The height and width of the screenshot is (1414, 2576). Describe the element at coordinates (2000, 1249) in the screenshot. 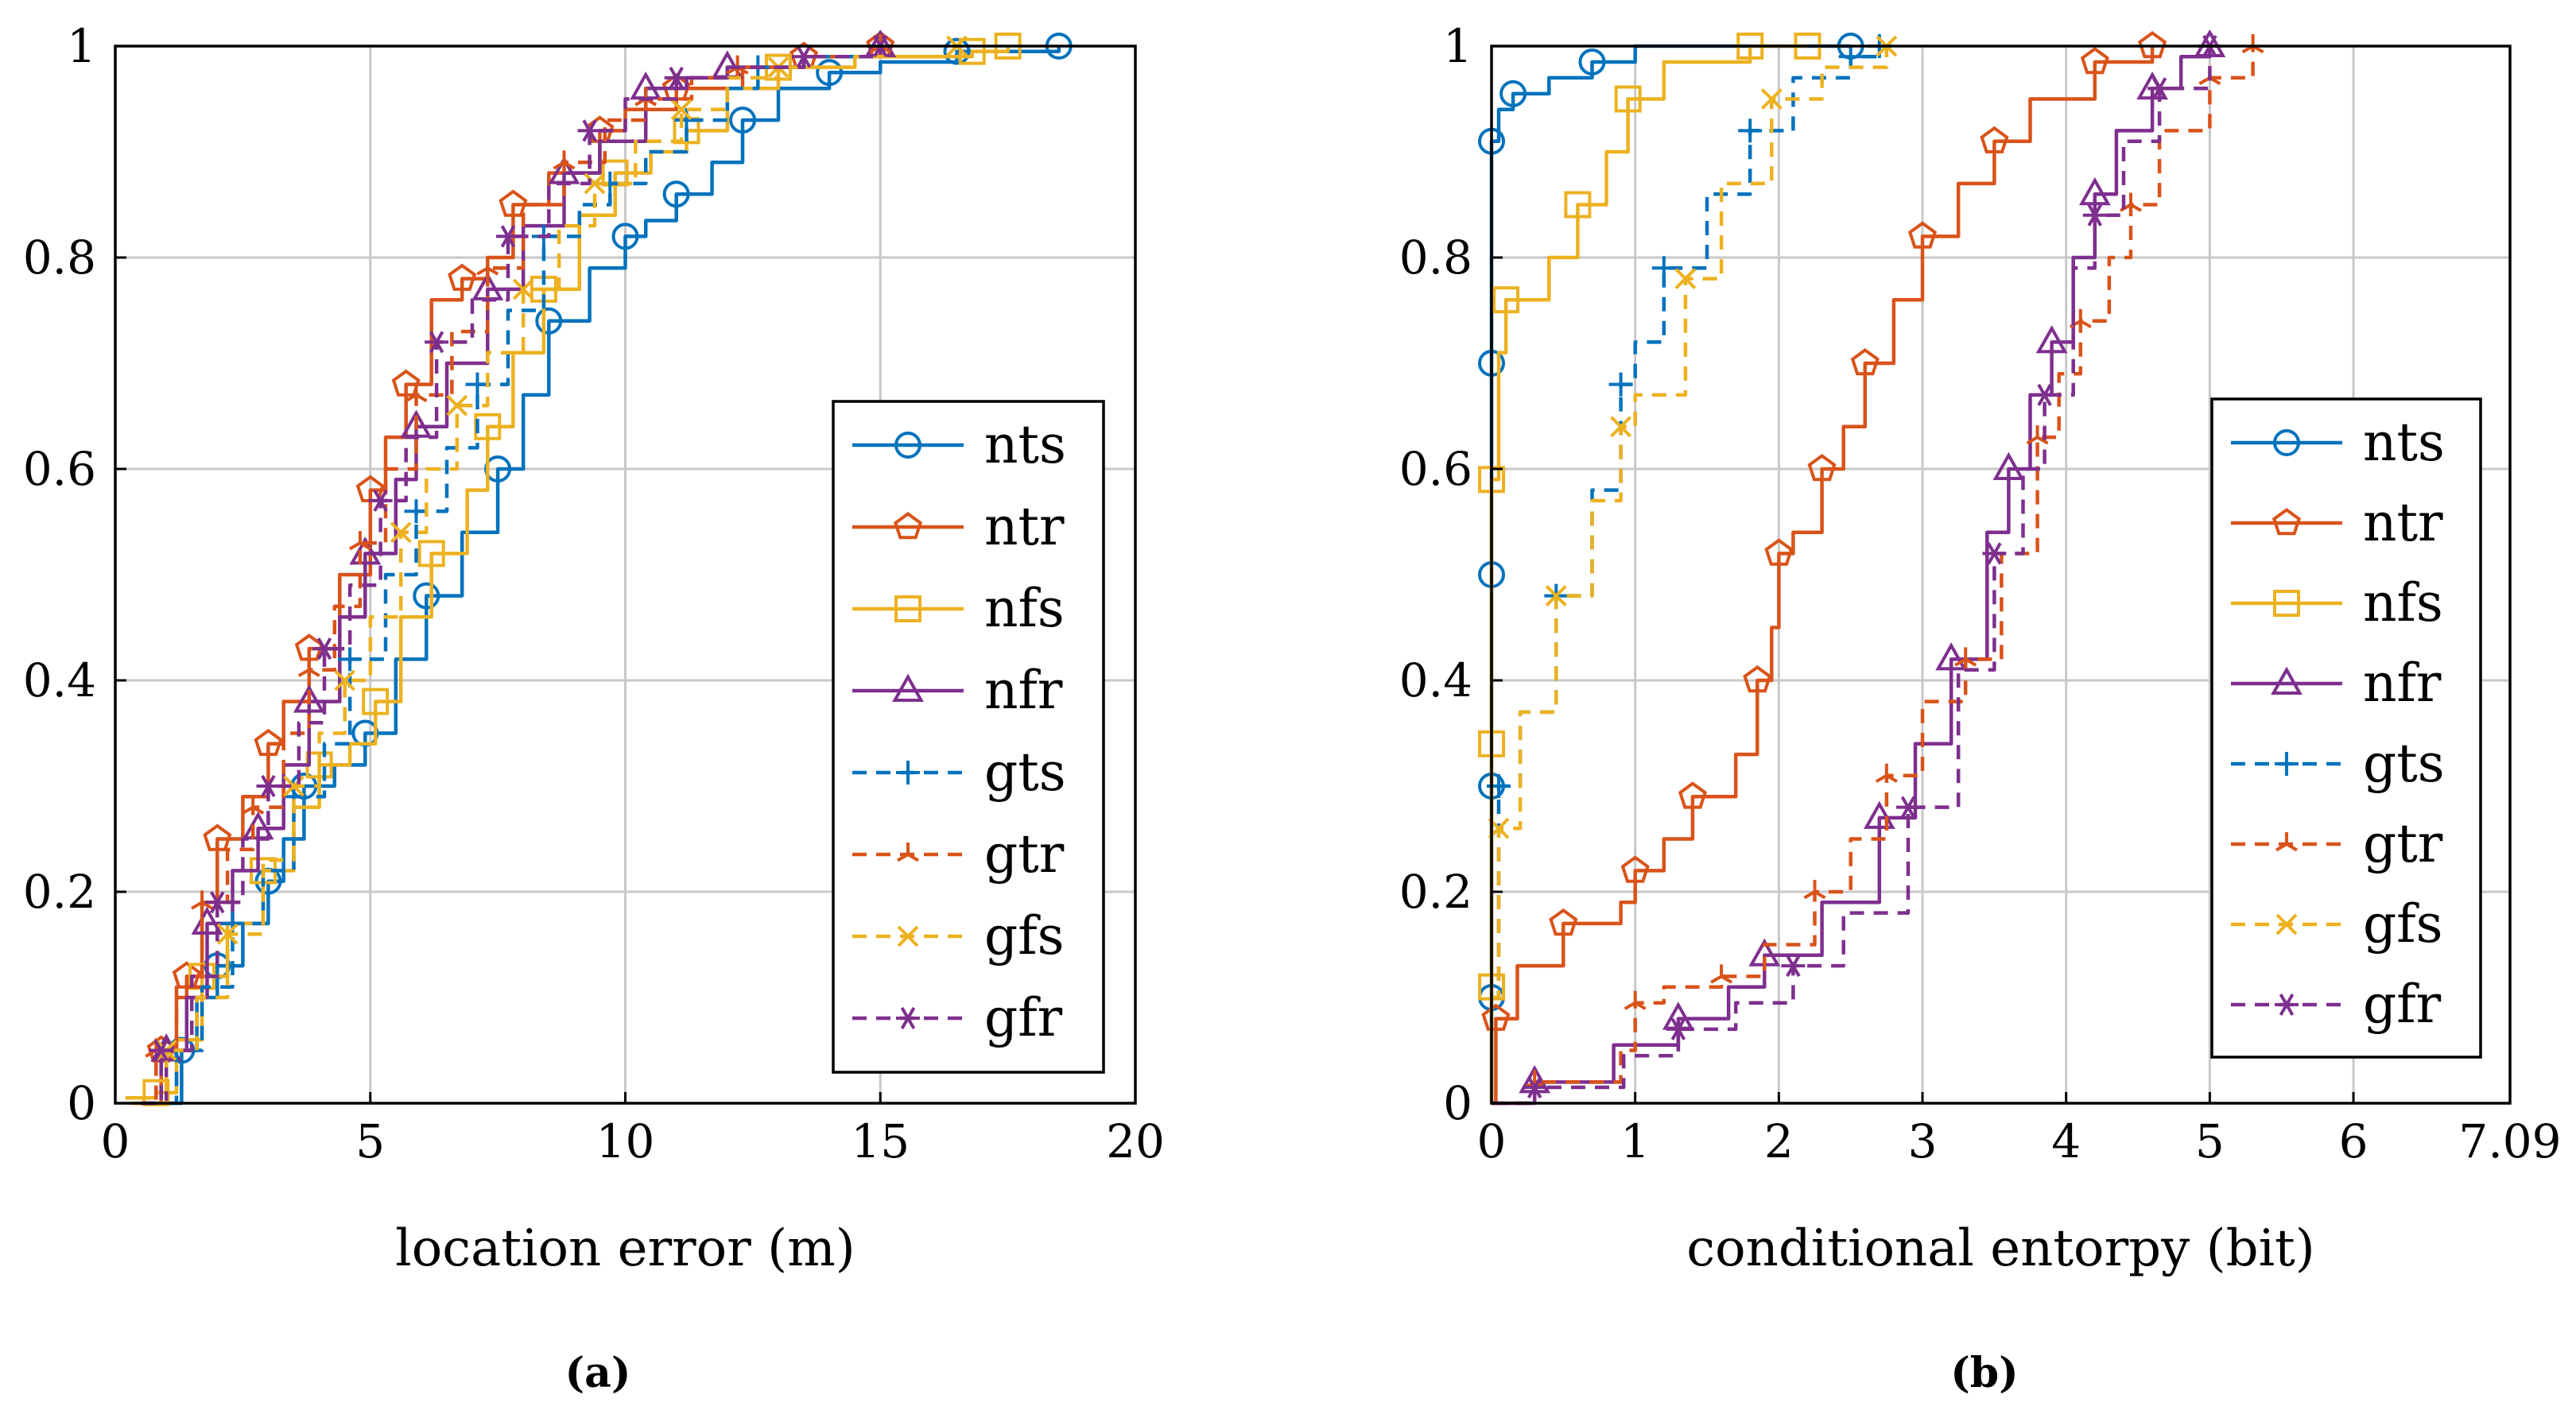

I see `x-axis-label: conditional entorpy (bit)` at that location.